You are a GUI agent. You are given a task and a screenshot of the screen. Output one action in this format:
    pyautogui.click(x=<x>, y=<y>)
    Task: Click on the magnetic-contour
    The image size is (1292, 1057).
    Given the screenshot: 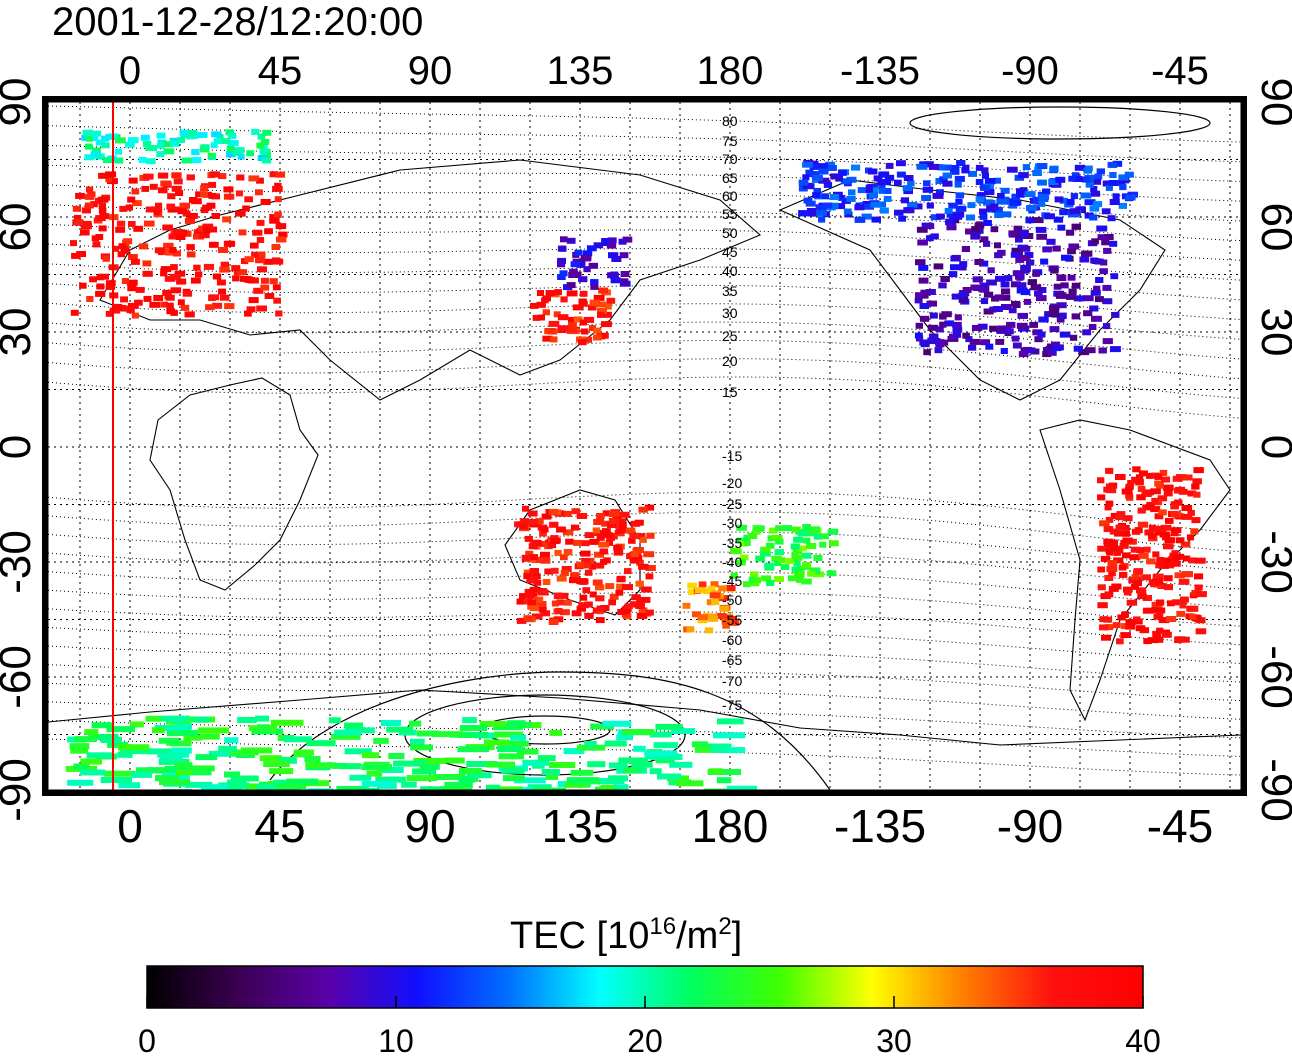 What is the action you would take?
    pyautogui.click(x=644, y=301)
    